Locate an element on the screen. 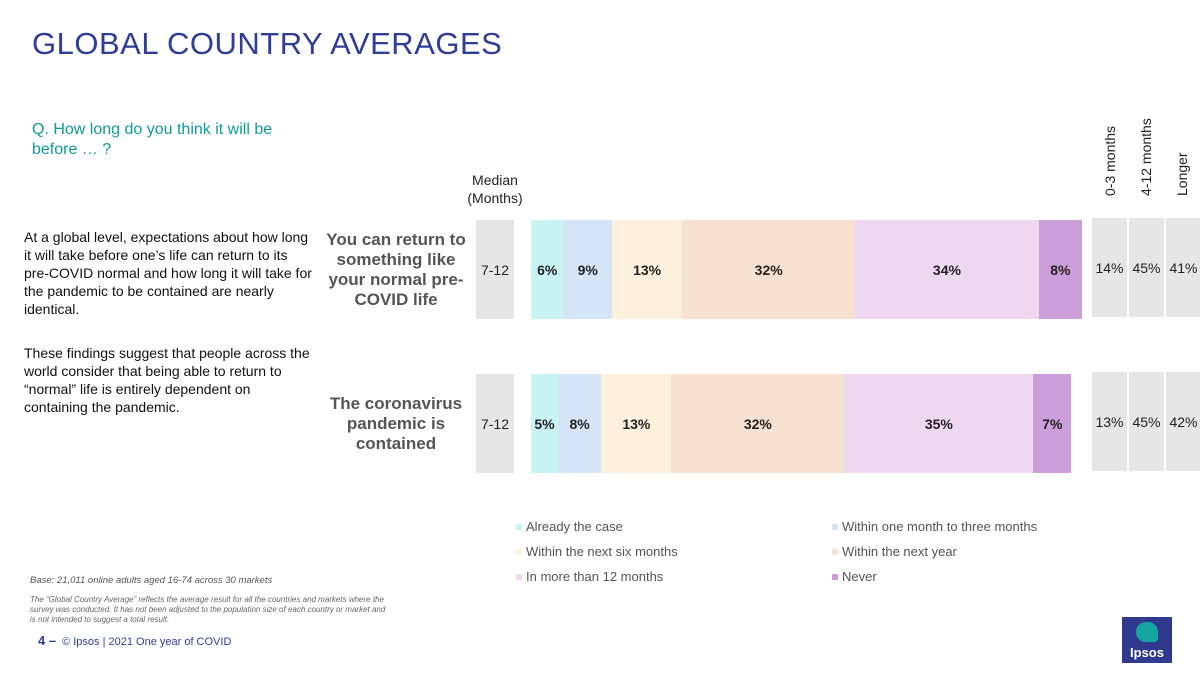  row-label-pandemic-contained: The coronavirus pandemic is contained is located at coordinates (396, 423).